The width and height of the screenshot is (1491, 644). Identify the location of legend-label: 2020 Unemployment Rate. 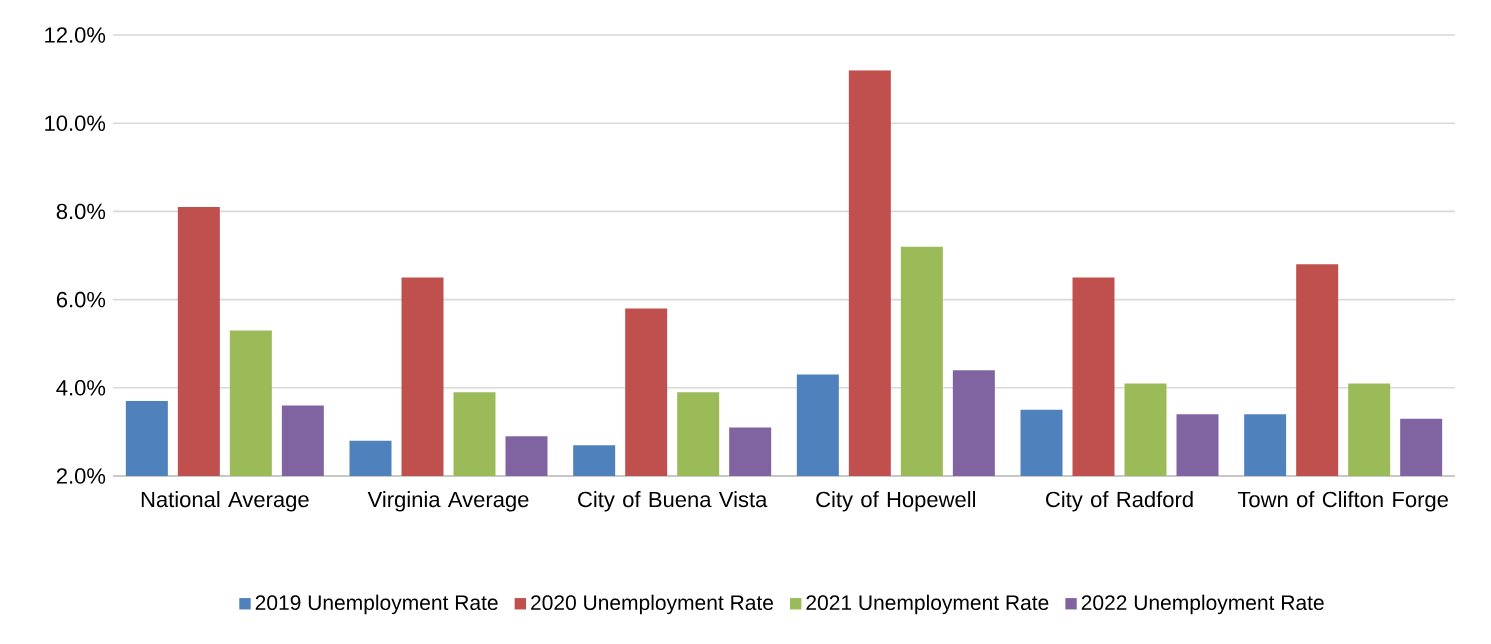
(652, 604).